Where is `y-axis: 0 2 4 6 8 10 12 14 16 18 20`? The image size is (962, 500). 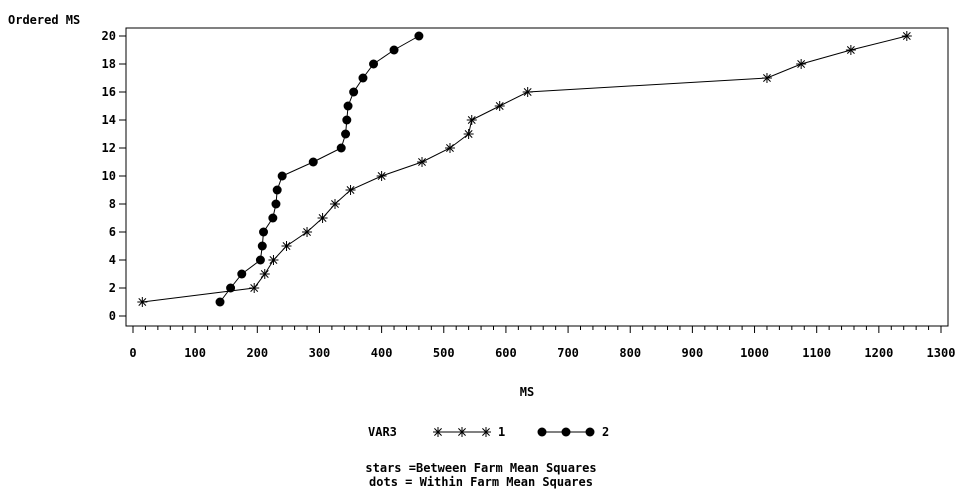
y-axis: 0 2 4 6 8 10 12 14 16 18 20 is located at coordinates (114, 176).